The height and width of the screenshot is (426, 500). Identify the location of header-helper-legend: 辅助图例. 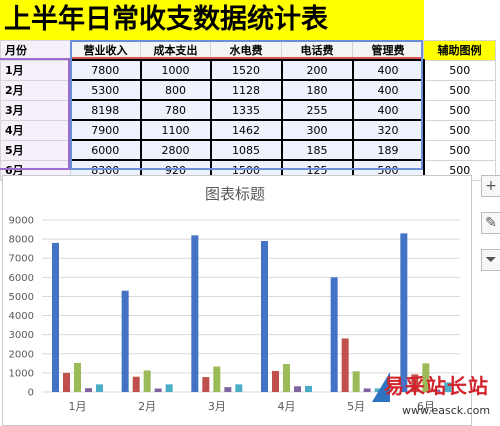
(459, 50).